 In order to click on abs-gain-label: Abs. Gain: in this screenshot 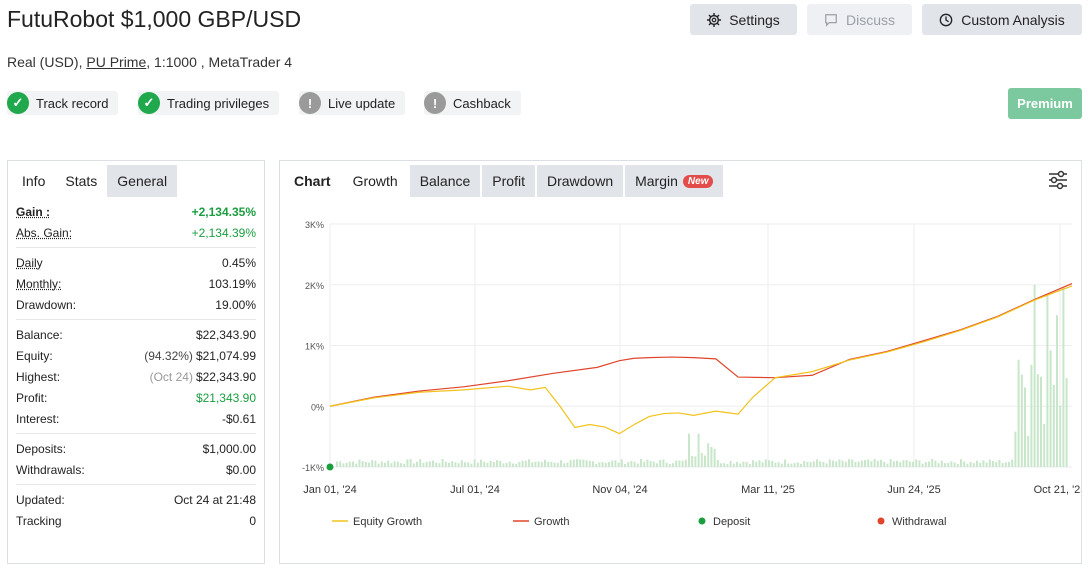, I will do `click(44, 232)`.